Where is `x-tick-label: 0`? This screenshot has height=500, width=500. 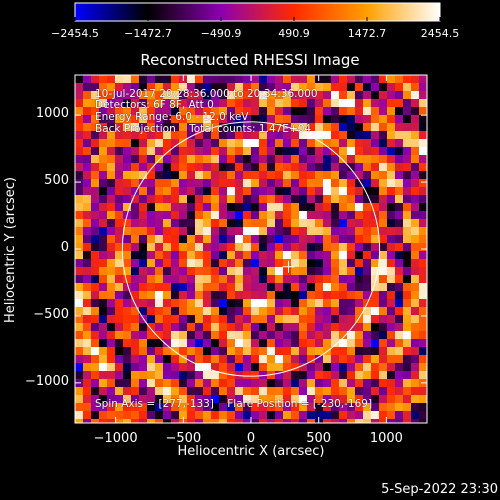
x-tick-label: 0 is located at coordinates (251, 438).